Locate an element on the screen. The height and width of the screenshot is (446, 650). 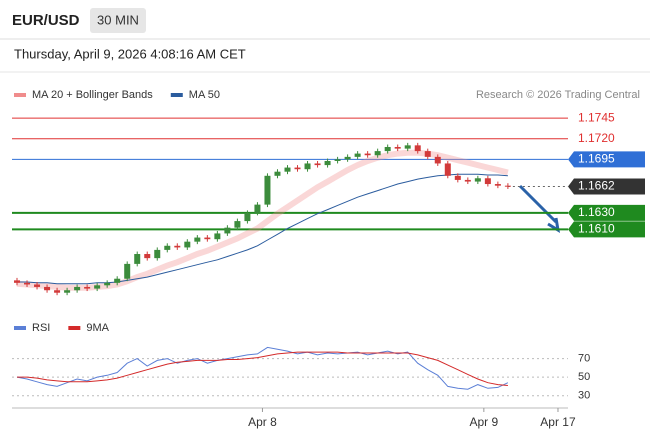
legend-label: RSI is located at coordinates (41, 328).